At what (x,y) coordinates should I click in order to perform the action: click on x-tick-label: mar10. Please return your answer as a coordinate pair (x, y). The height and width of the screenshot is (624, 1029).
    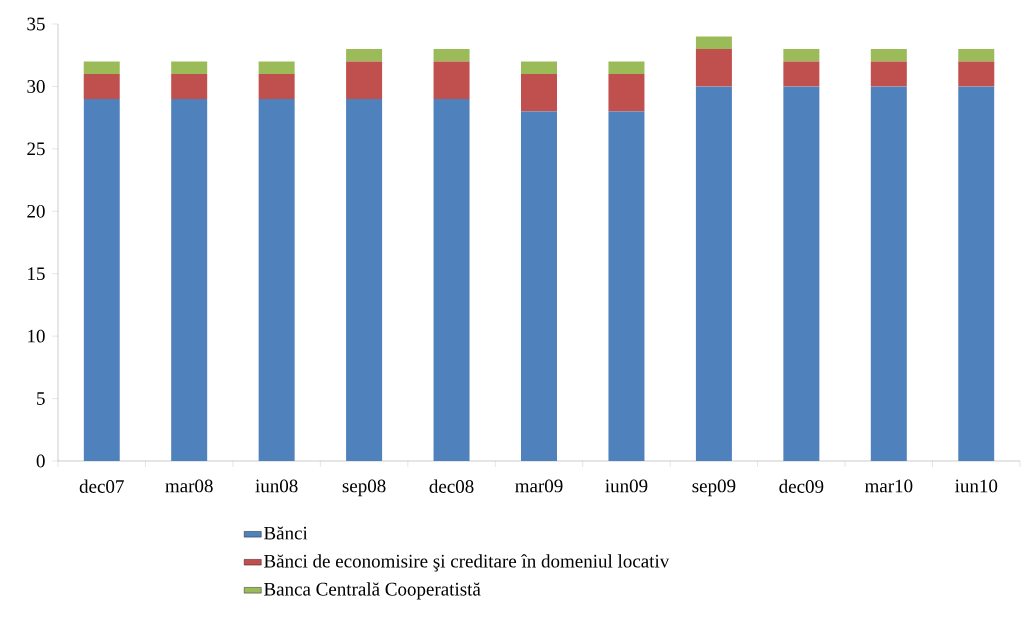
    Looking at the image, I should click on (888, 486).